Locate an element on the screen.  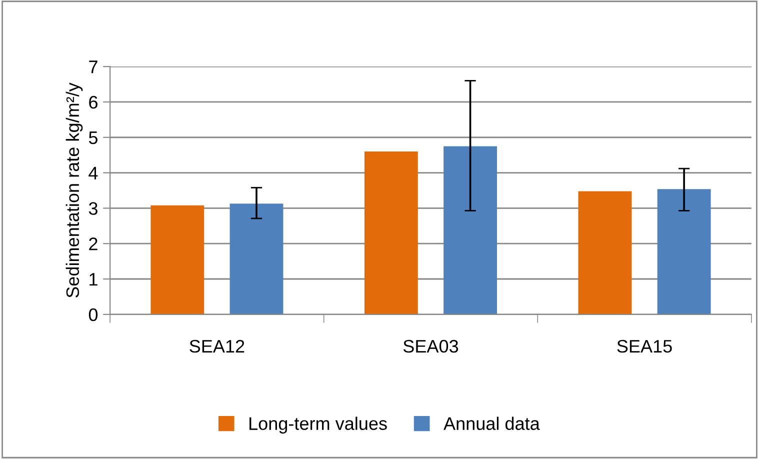
y-tick-label: 4 is located at coordinates (93, 173).